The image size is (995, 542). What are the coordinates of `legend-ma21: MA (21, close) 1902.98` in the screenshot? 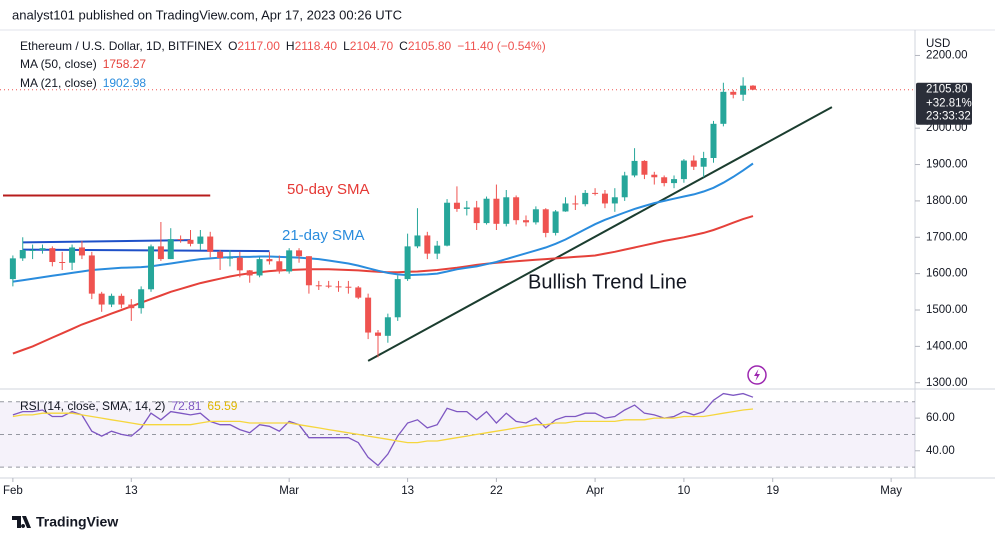 It's located at (83, 83).